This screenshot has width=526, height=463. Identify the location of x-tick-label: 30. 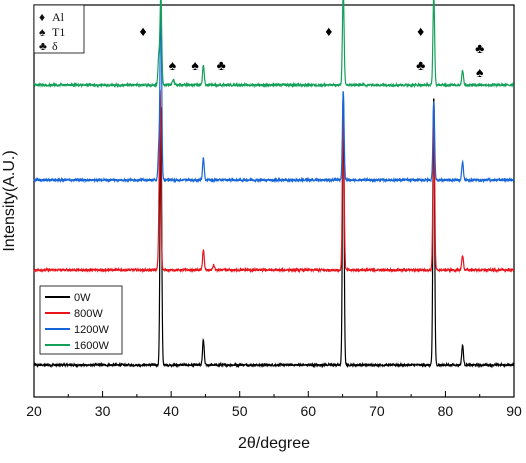
(103, 411).